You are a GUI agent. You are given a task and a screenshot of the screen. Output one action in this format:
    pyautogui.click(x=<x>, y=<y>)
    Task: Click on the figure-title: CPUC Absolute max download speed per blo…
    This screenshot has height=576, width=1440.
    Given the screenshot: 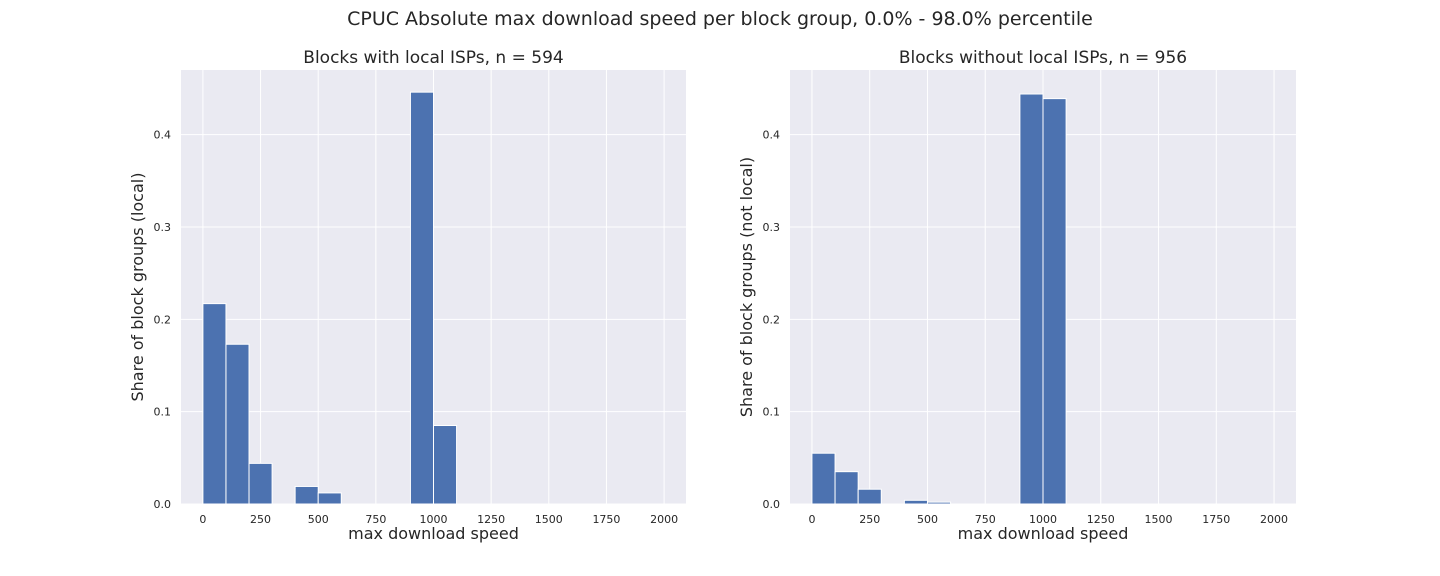 What is the action you would take?
    pyautogui.click(x=720, y=19)
    